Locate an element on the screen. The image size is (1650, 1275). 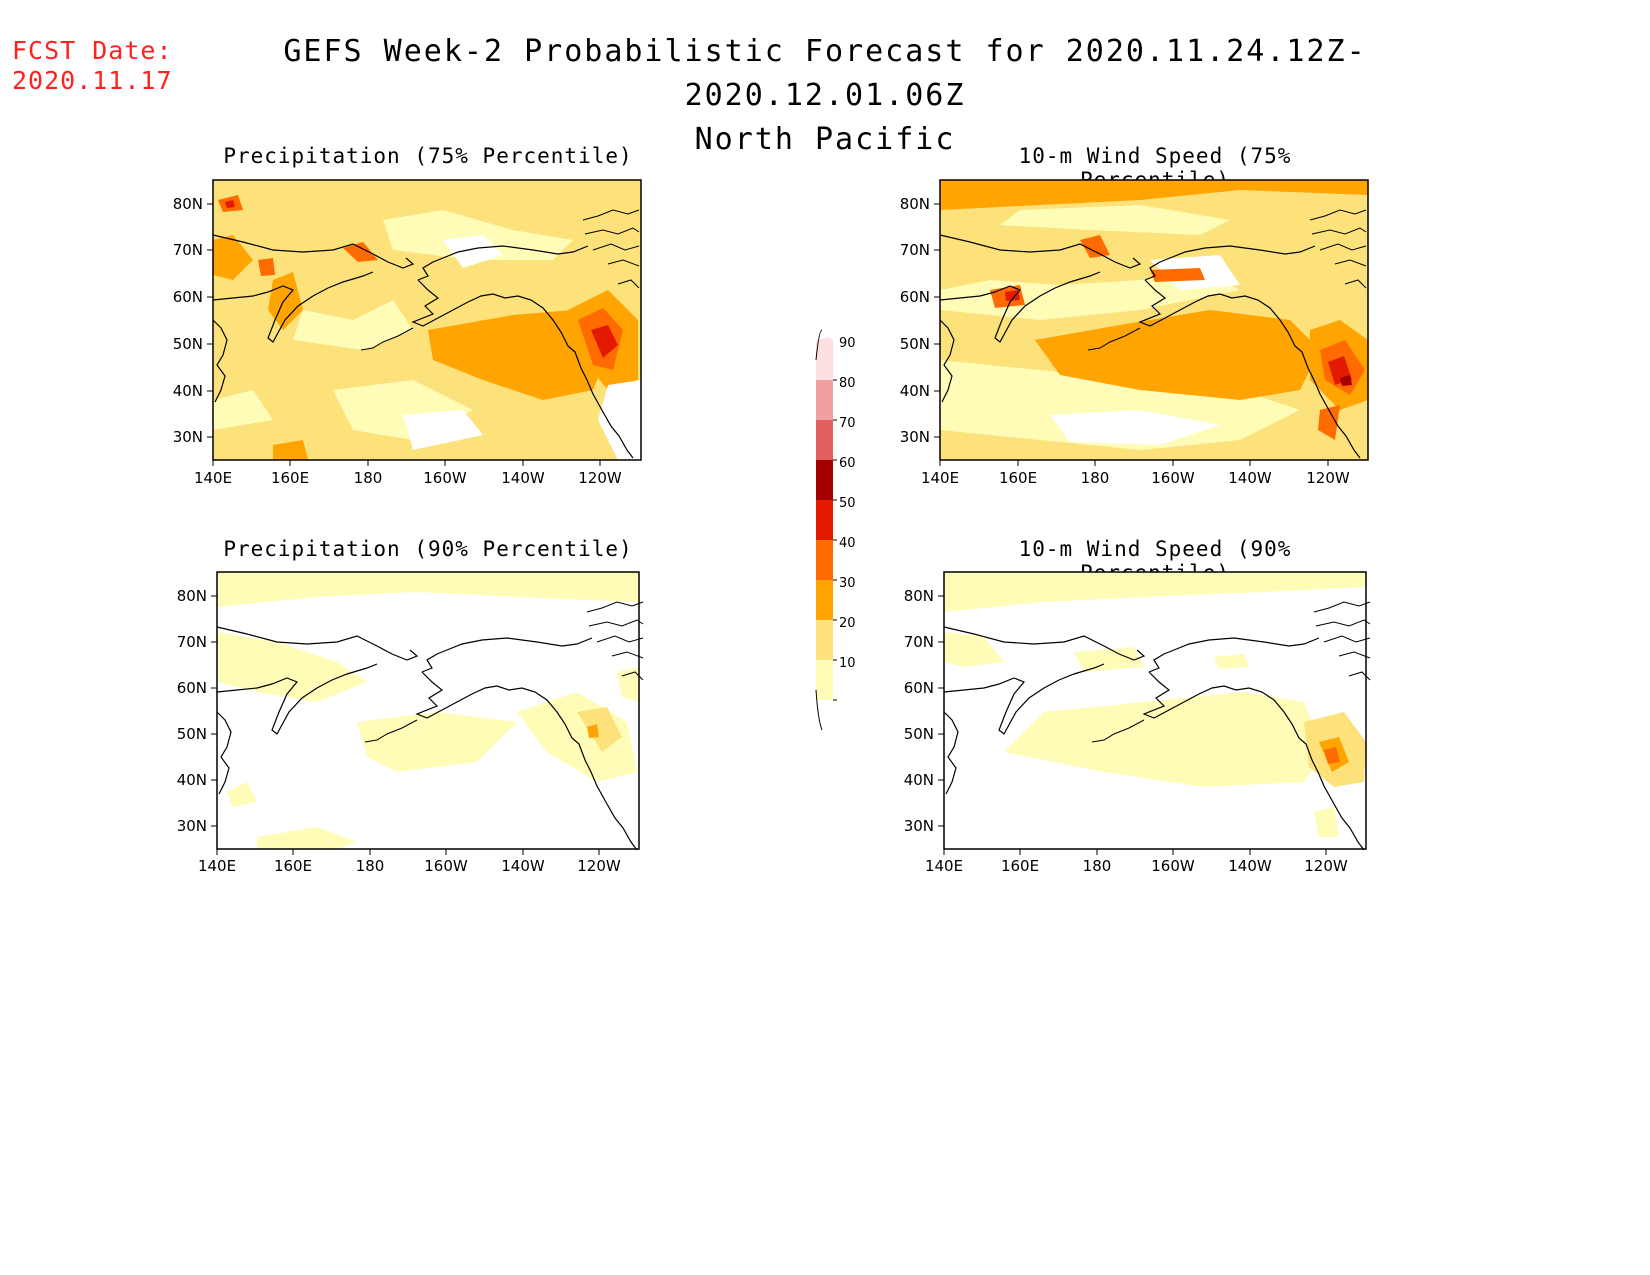
colorbar-label: 80 is located at coordinates (847, 383).